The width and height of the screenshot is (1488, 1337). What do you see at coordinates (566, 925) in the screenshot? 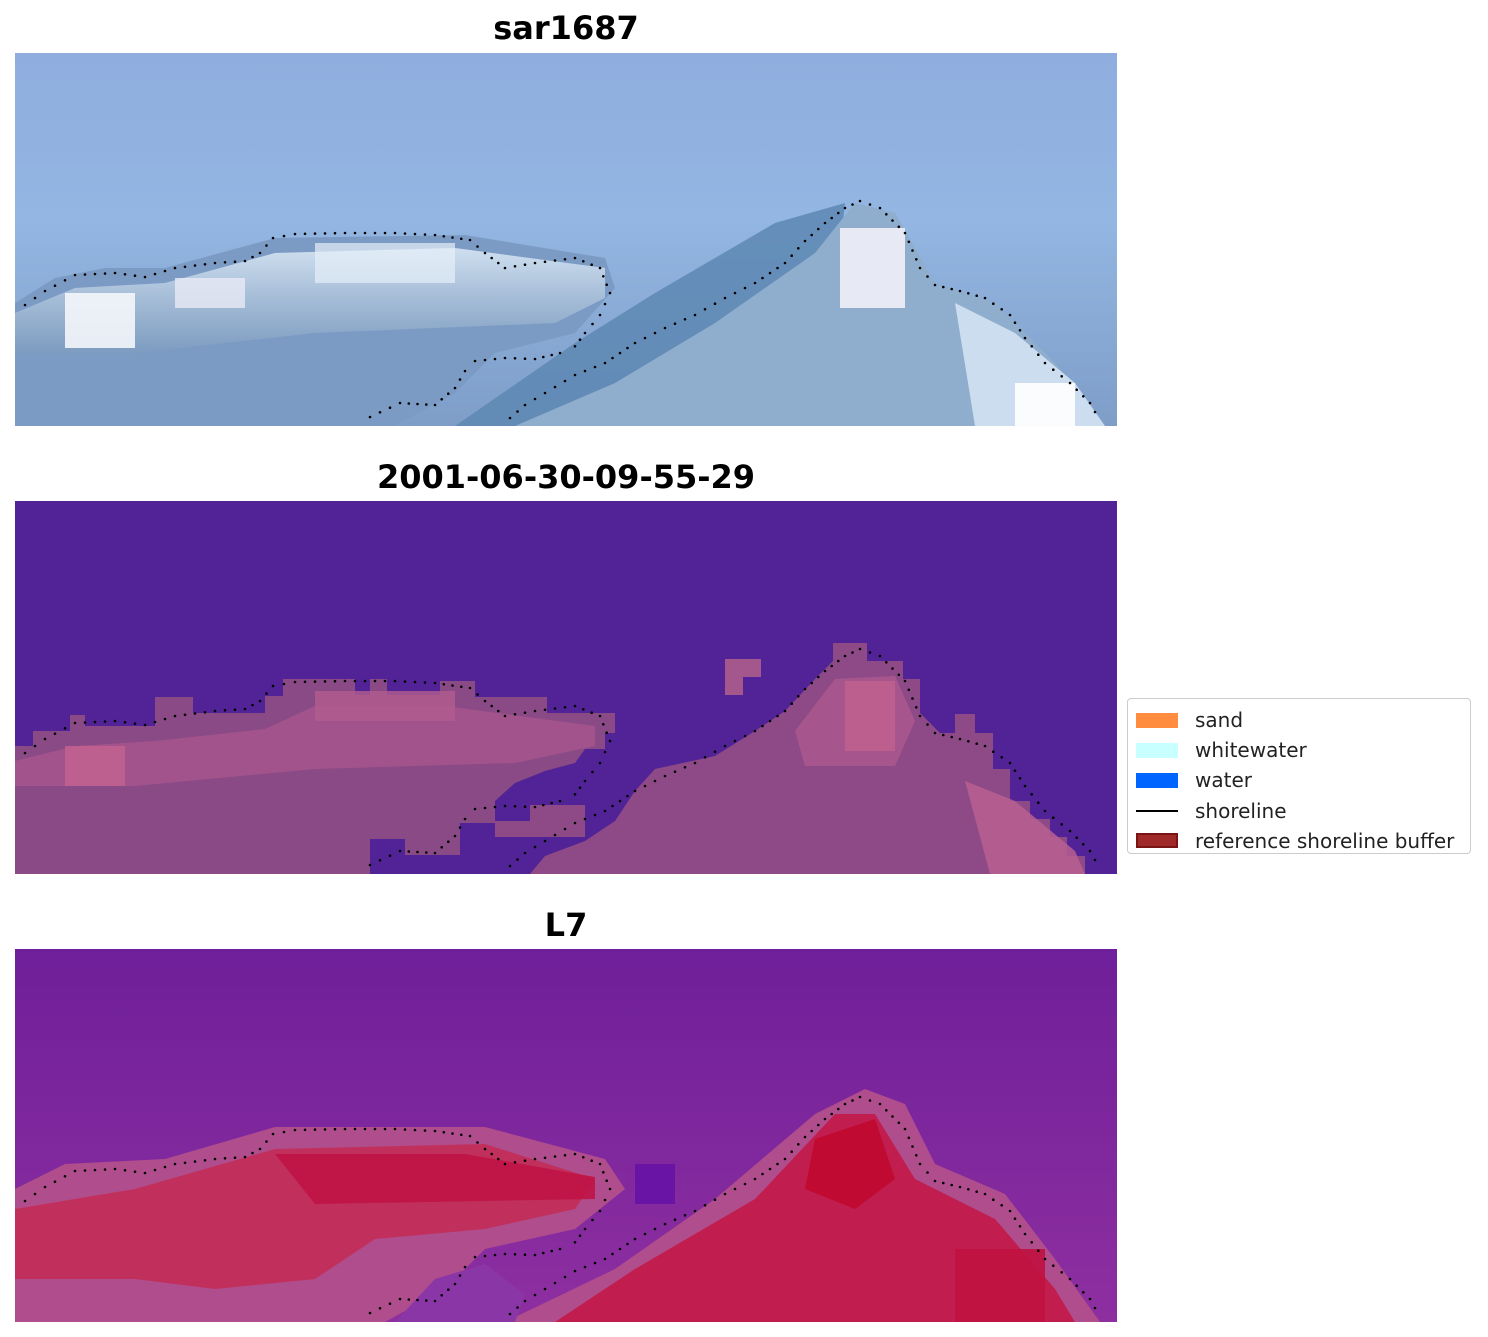
I see `panel-title-mndwi: L7` at bounding box center [566, 925].